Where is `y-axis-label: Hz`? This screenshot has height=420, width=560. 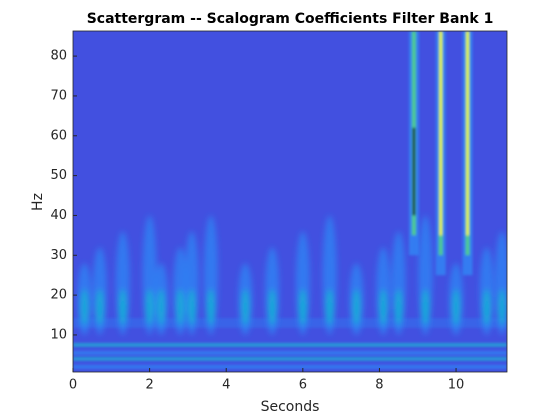 y-axis-label: Hz is located at coordinates (38, 202).